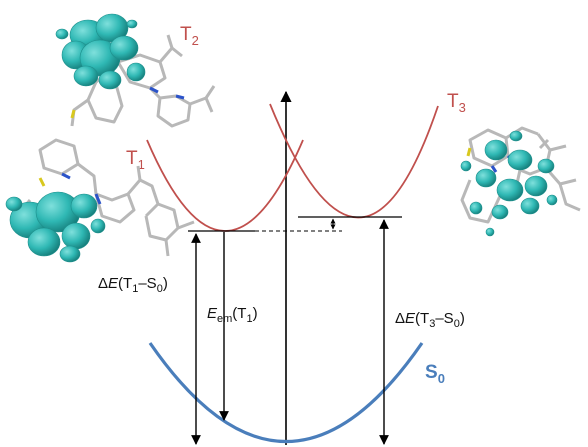  What do you see at coordinates (456, 103) in the screenshot?
I see `t3-label: T3` at bounding box center [456, 103].